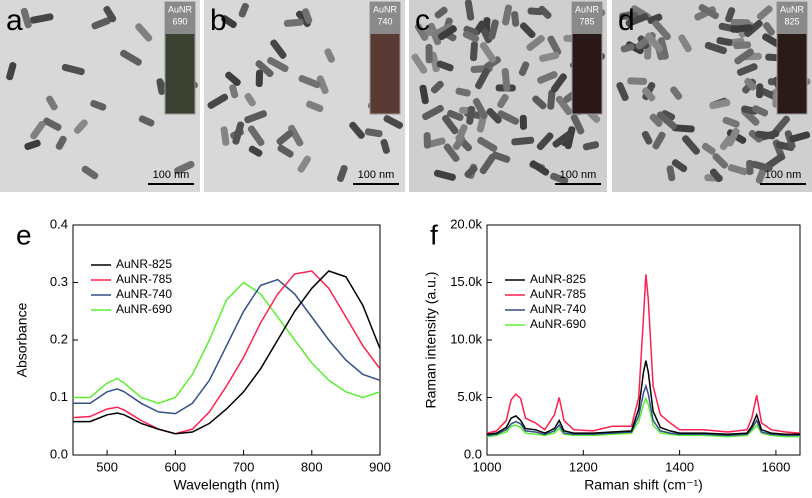  I want to click on x-tick-label: 700, so click(244, 466).